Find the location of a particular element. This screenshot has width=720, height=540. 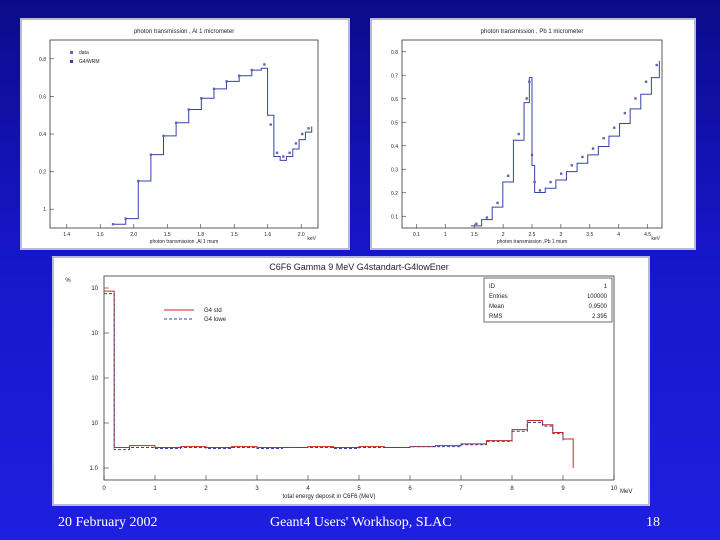

x-tick-label: 8 is located at coordinates (512, 489).